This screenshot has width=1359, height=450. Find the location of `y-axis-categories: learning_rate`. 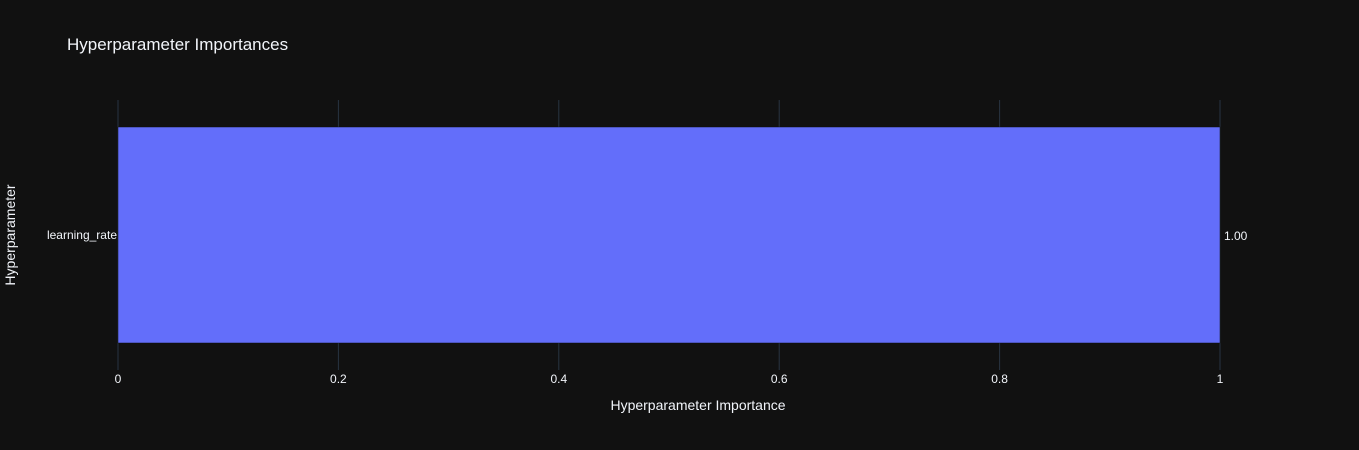

y-axis-categories: learning_rate is located at coordinates (82, 235).